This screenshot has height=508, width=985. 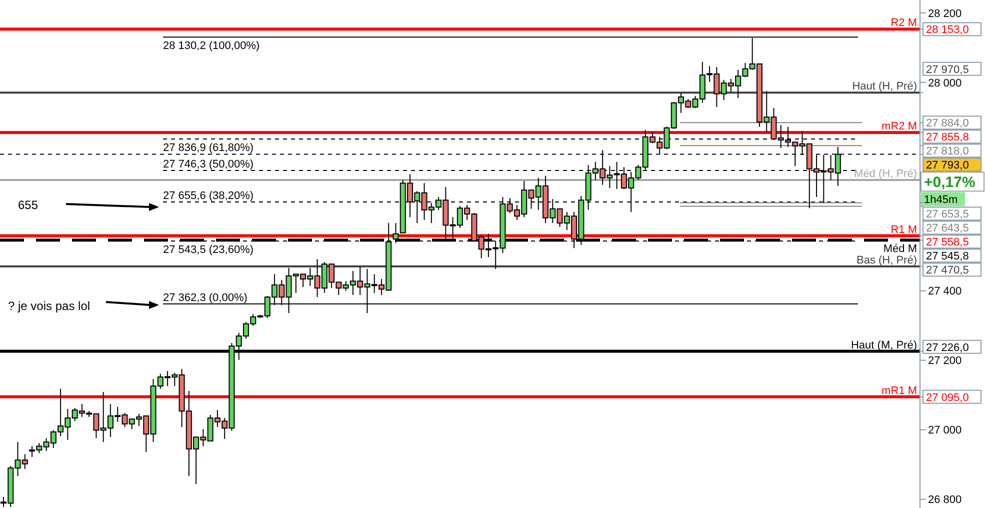 What do you see at coordinates (945, 500) in the screenshot?
I see `y-tick-label: 26 800` at bounding box center [945, 500].